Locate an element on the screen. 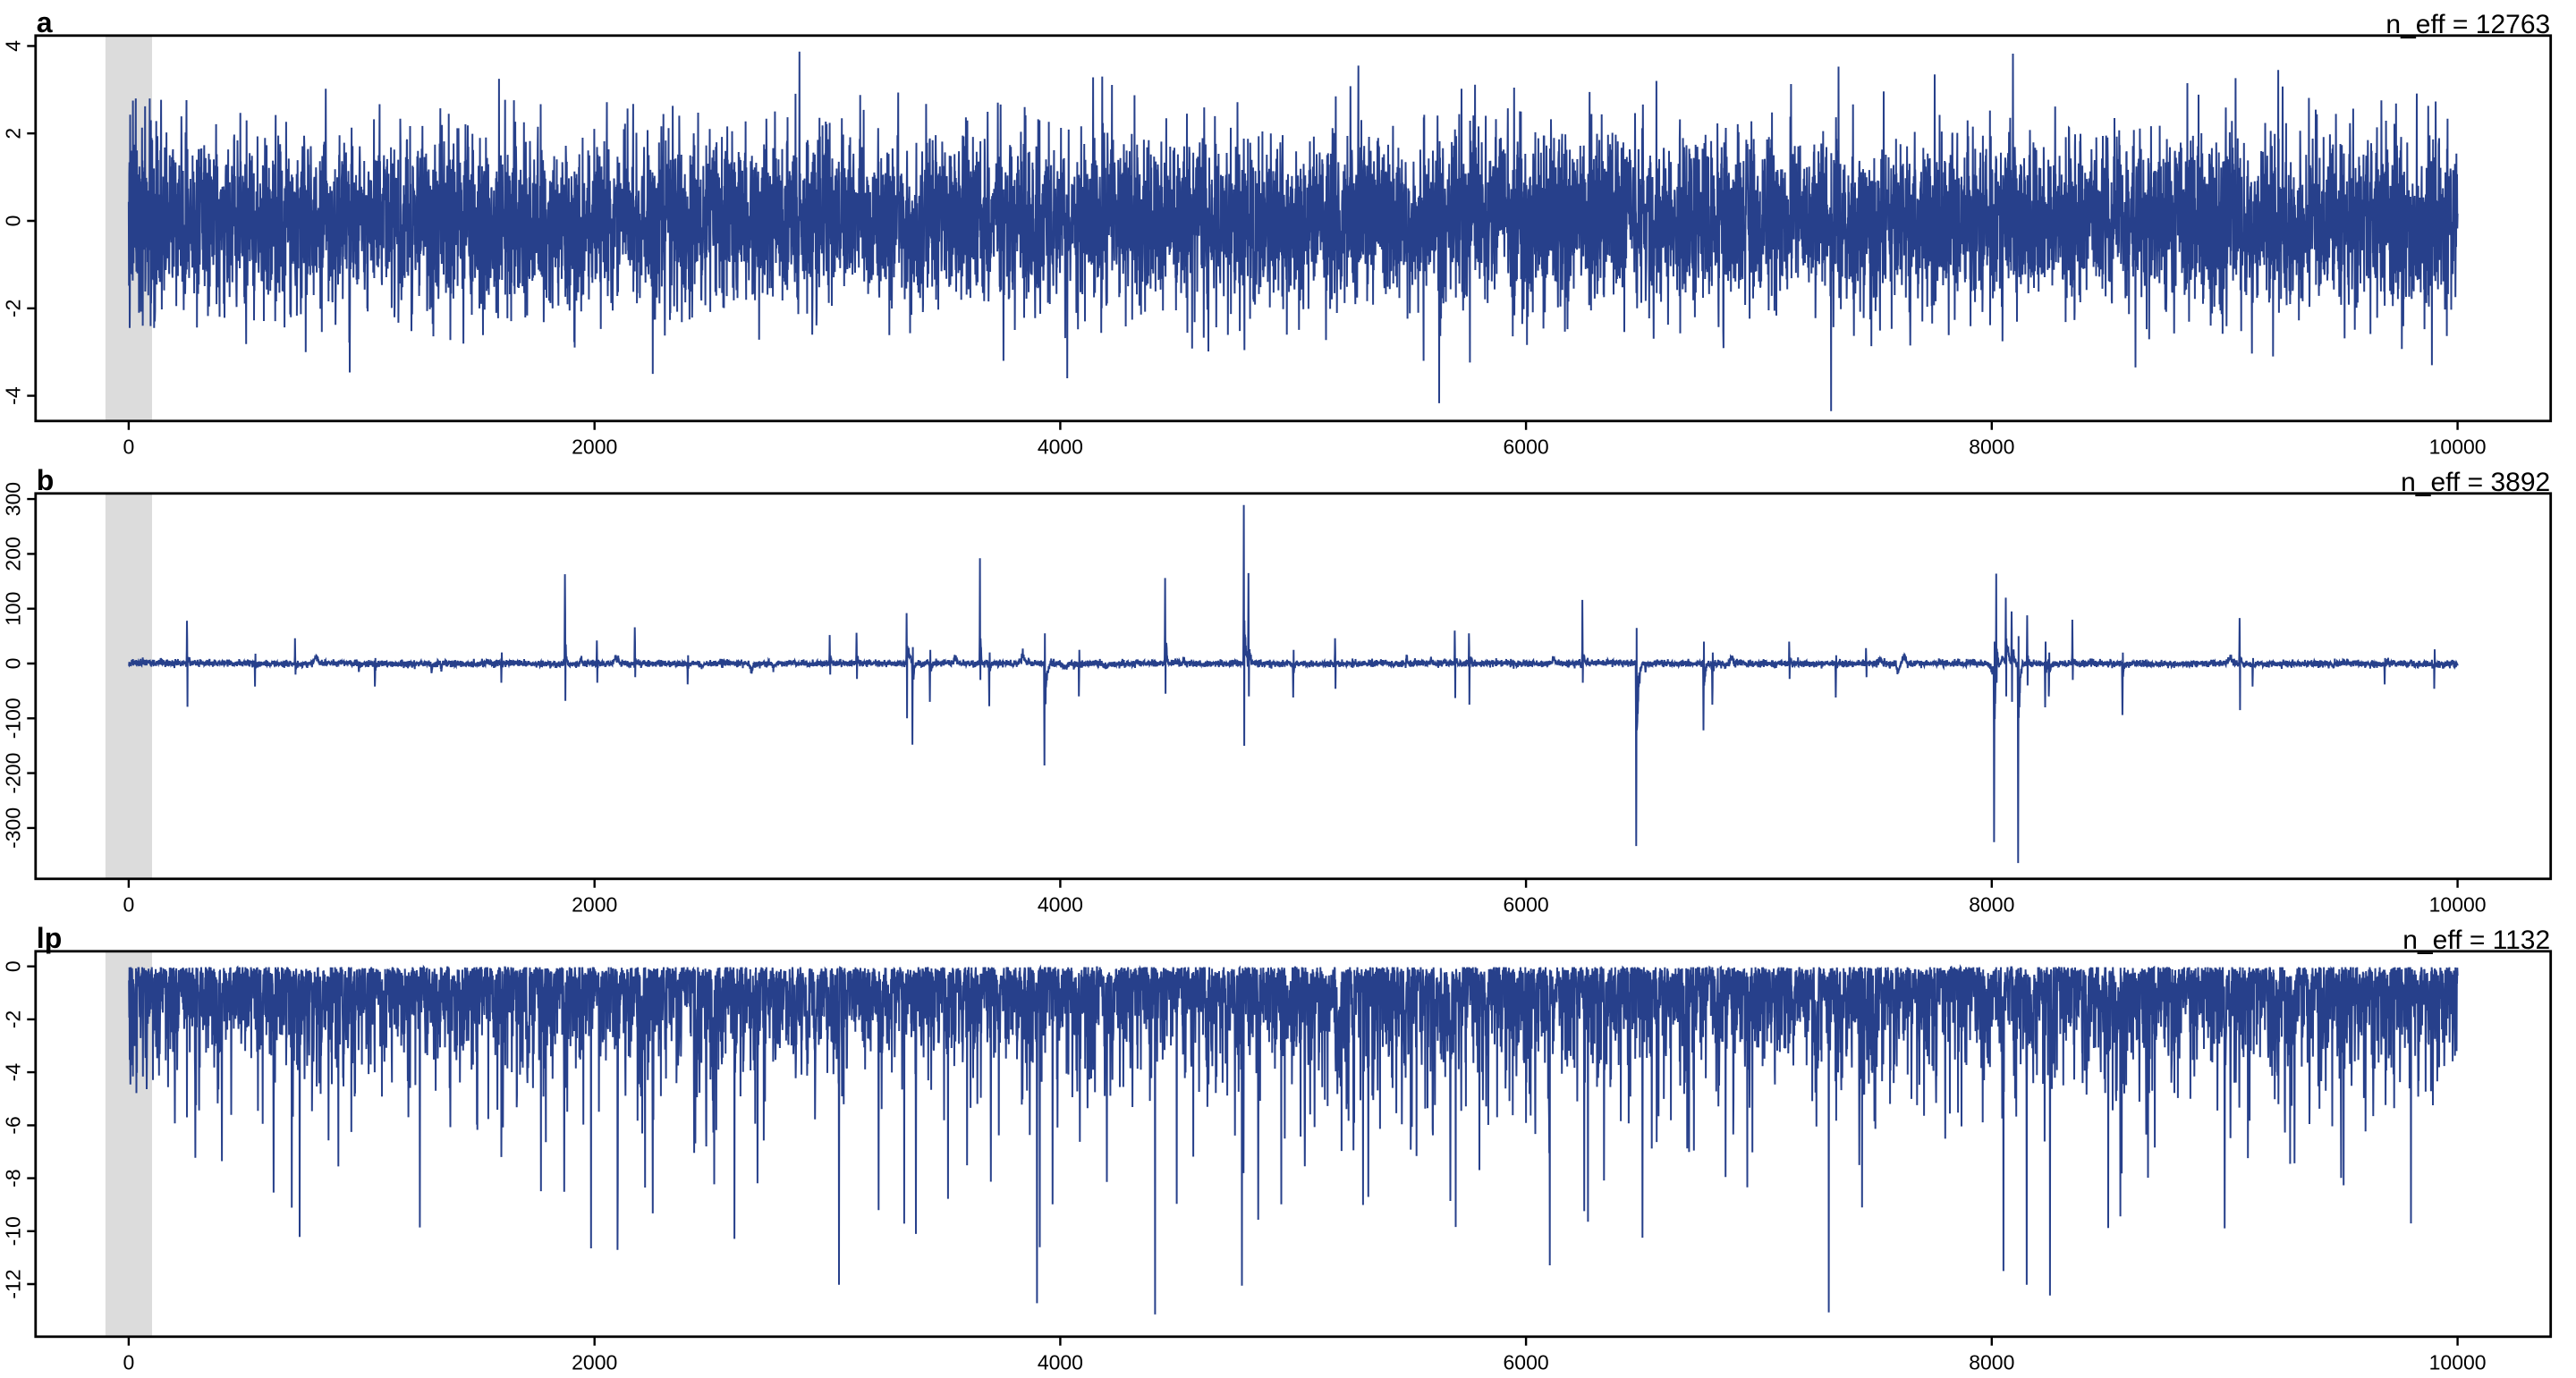  svg-text: -10 is located at coordinates (12, 1231).